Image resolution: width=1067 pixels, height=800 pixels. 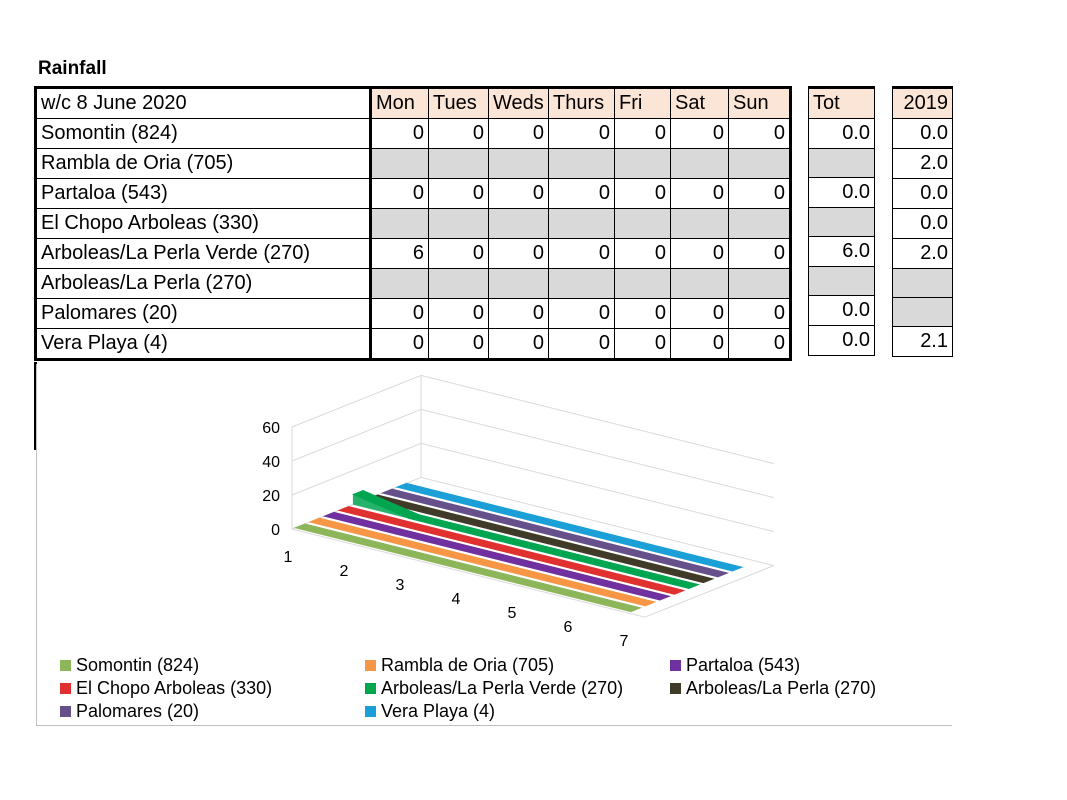 What do you see at coordinates (624, 641) in the screenshot?
I see `x-tick-label: 7` at bounding box center [624, 641].